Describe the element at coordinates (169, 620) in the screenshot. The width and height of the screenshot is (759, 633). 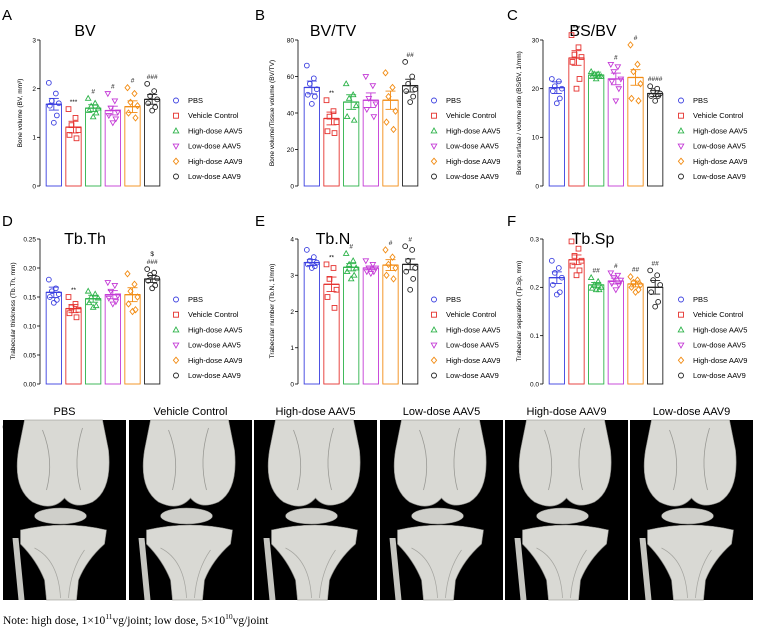
I see `note-mid: vg/joint; low dose, 5×10` at that location.